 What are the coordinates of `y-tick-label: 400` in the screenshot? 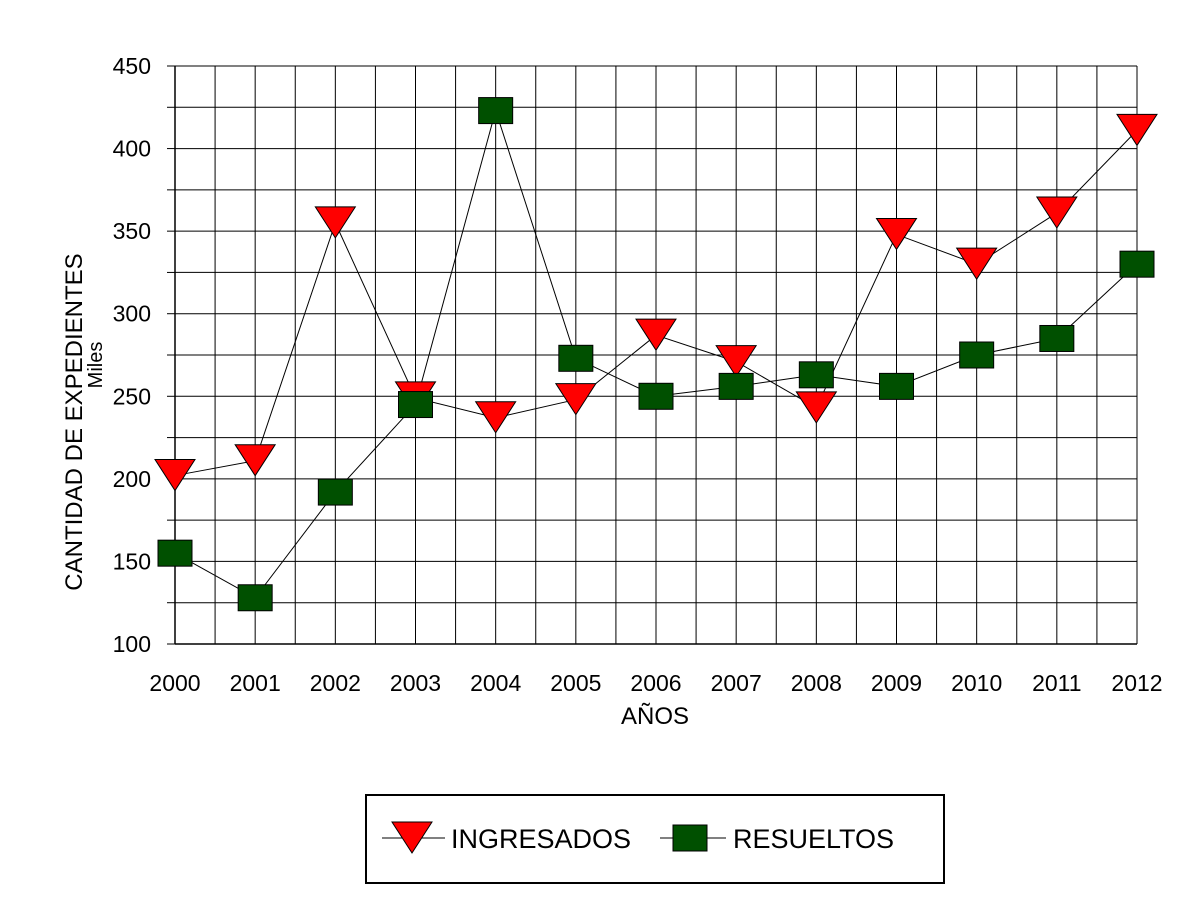 It's located at (132, 149).